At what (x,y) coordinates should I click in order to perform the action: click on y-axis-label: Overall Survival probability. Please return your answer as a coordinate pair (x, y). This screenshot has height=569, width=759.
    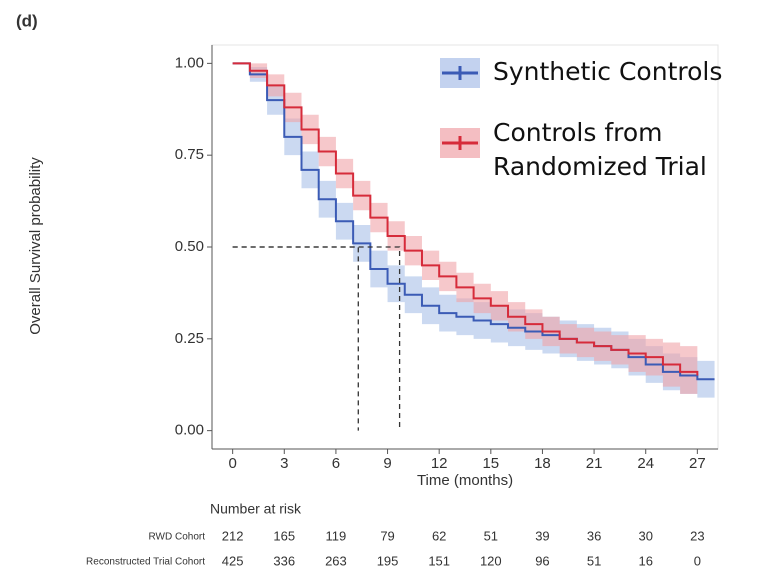
    Looking at the image, I should click on (35, 246).